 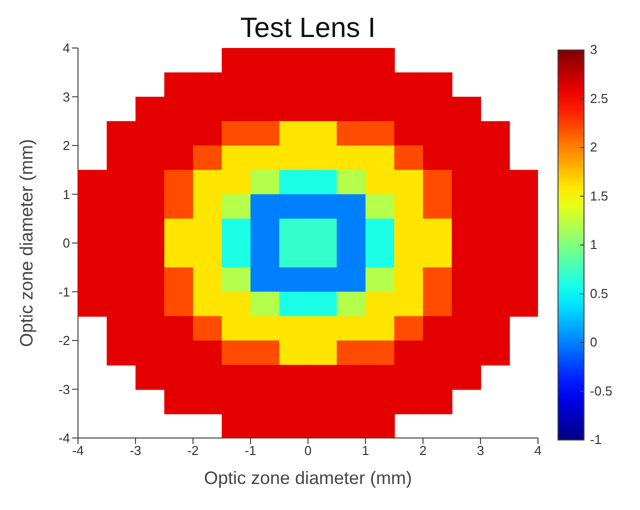 What do you see at coordinates (66, 194) in the screenshot?
I see `y-tick-label: 1` at bounding box center [66, 194].